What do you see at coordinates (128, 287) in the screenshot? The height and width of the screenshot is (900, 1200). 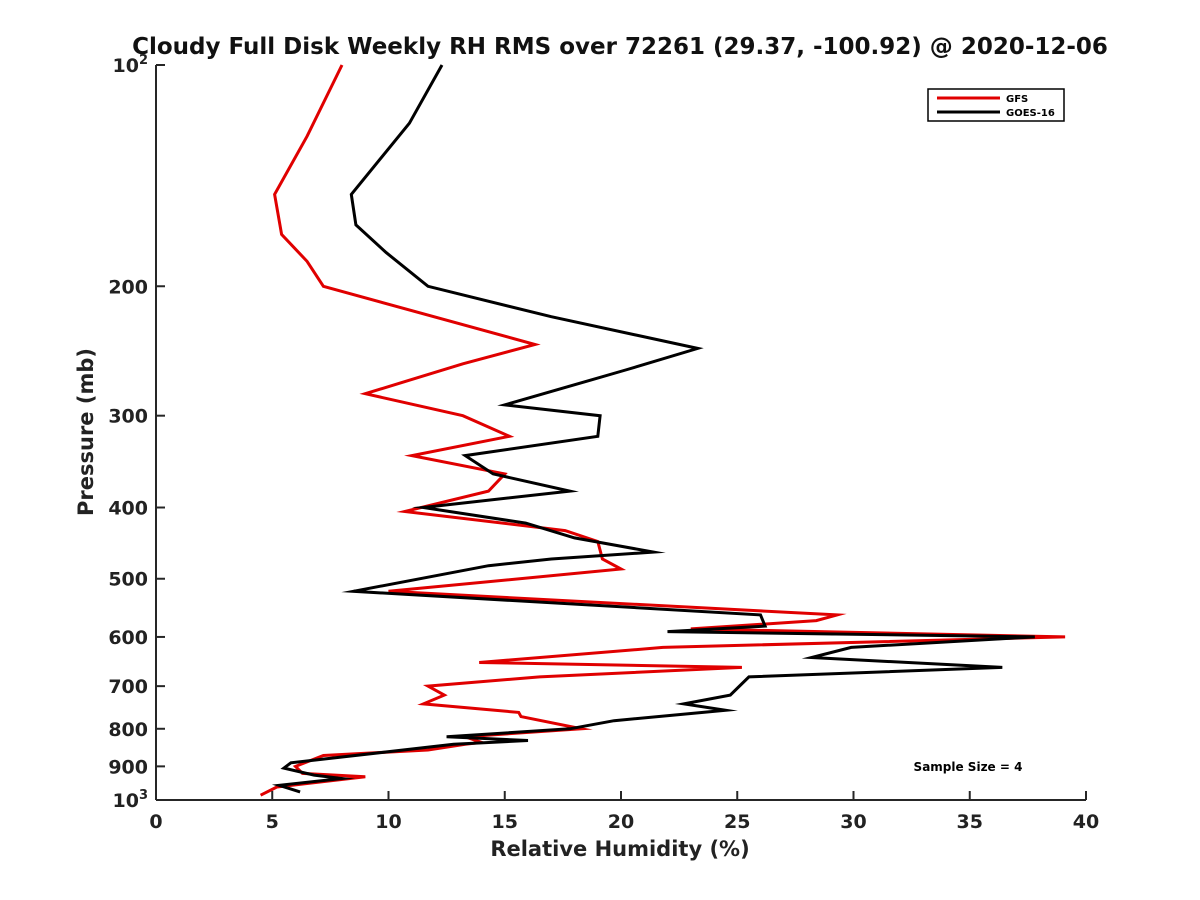 I see `y-tick-label: 200` at bounding box center [128, 287].